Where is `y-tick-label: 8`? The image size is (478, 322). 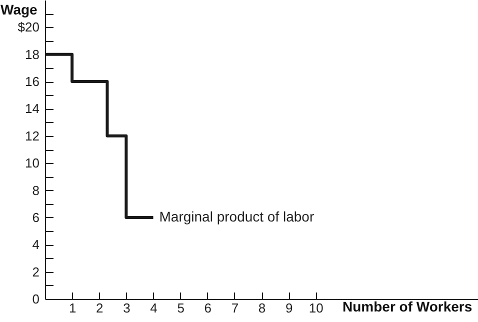 y-tick-label: 8 is located at coordinates (36, 190).